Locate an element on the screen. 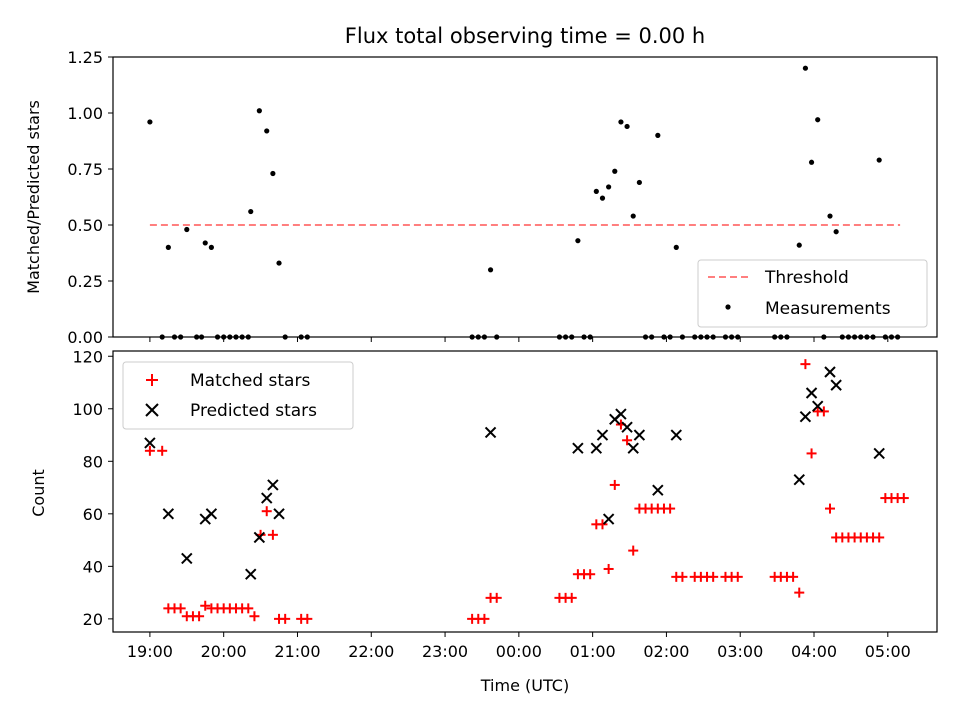  y-tick-label: 0.25 is located at coordinates (85, 281).